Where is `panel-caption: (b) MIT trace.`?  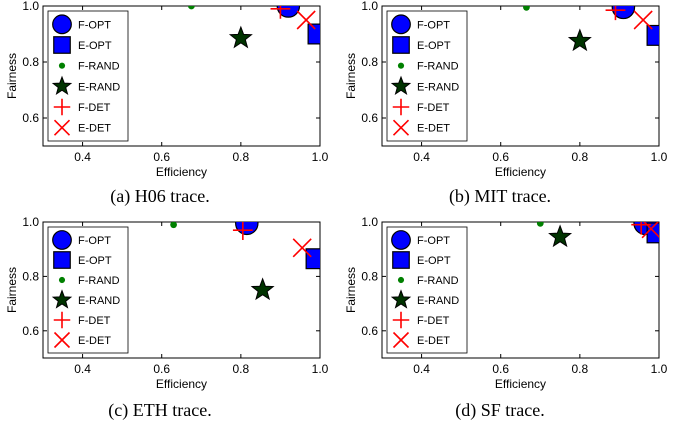 panel-caption: (b) MIT trace. is located at coordinates (500, 196).